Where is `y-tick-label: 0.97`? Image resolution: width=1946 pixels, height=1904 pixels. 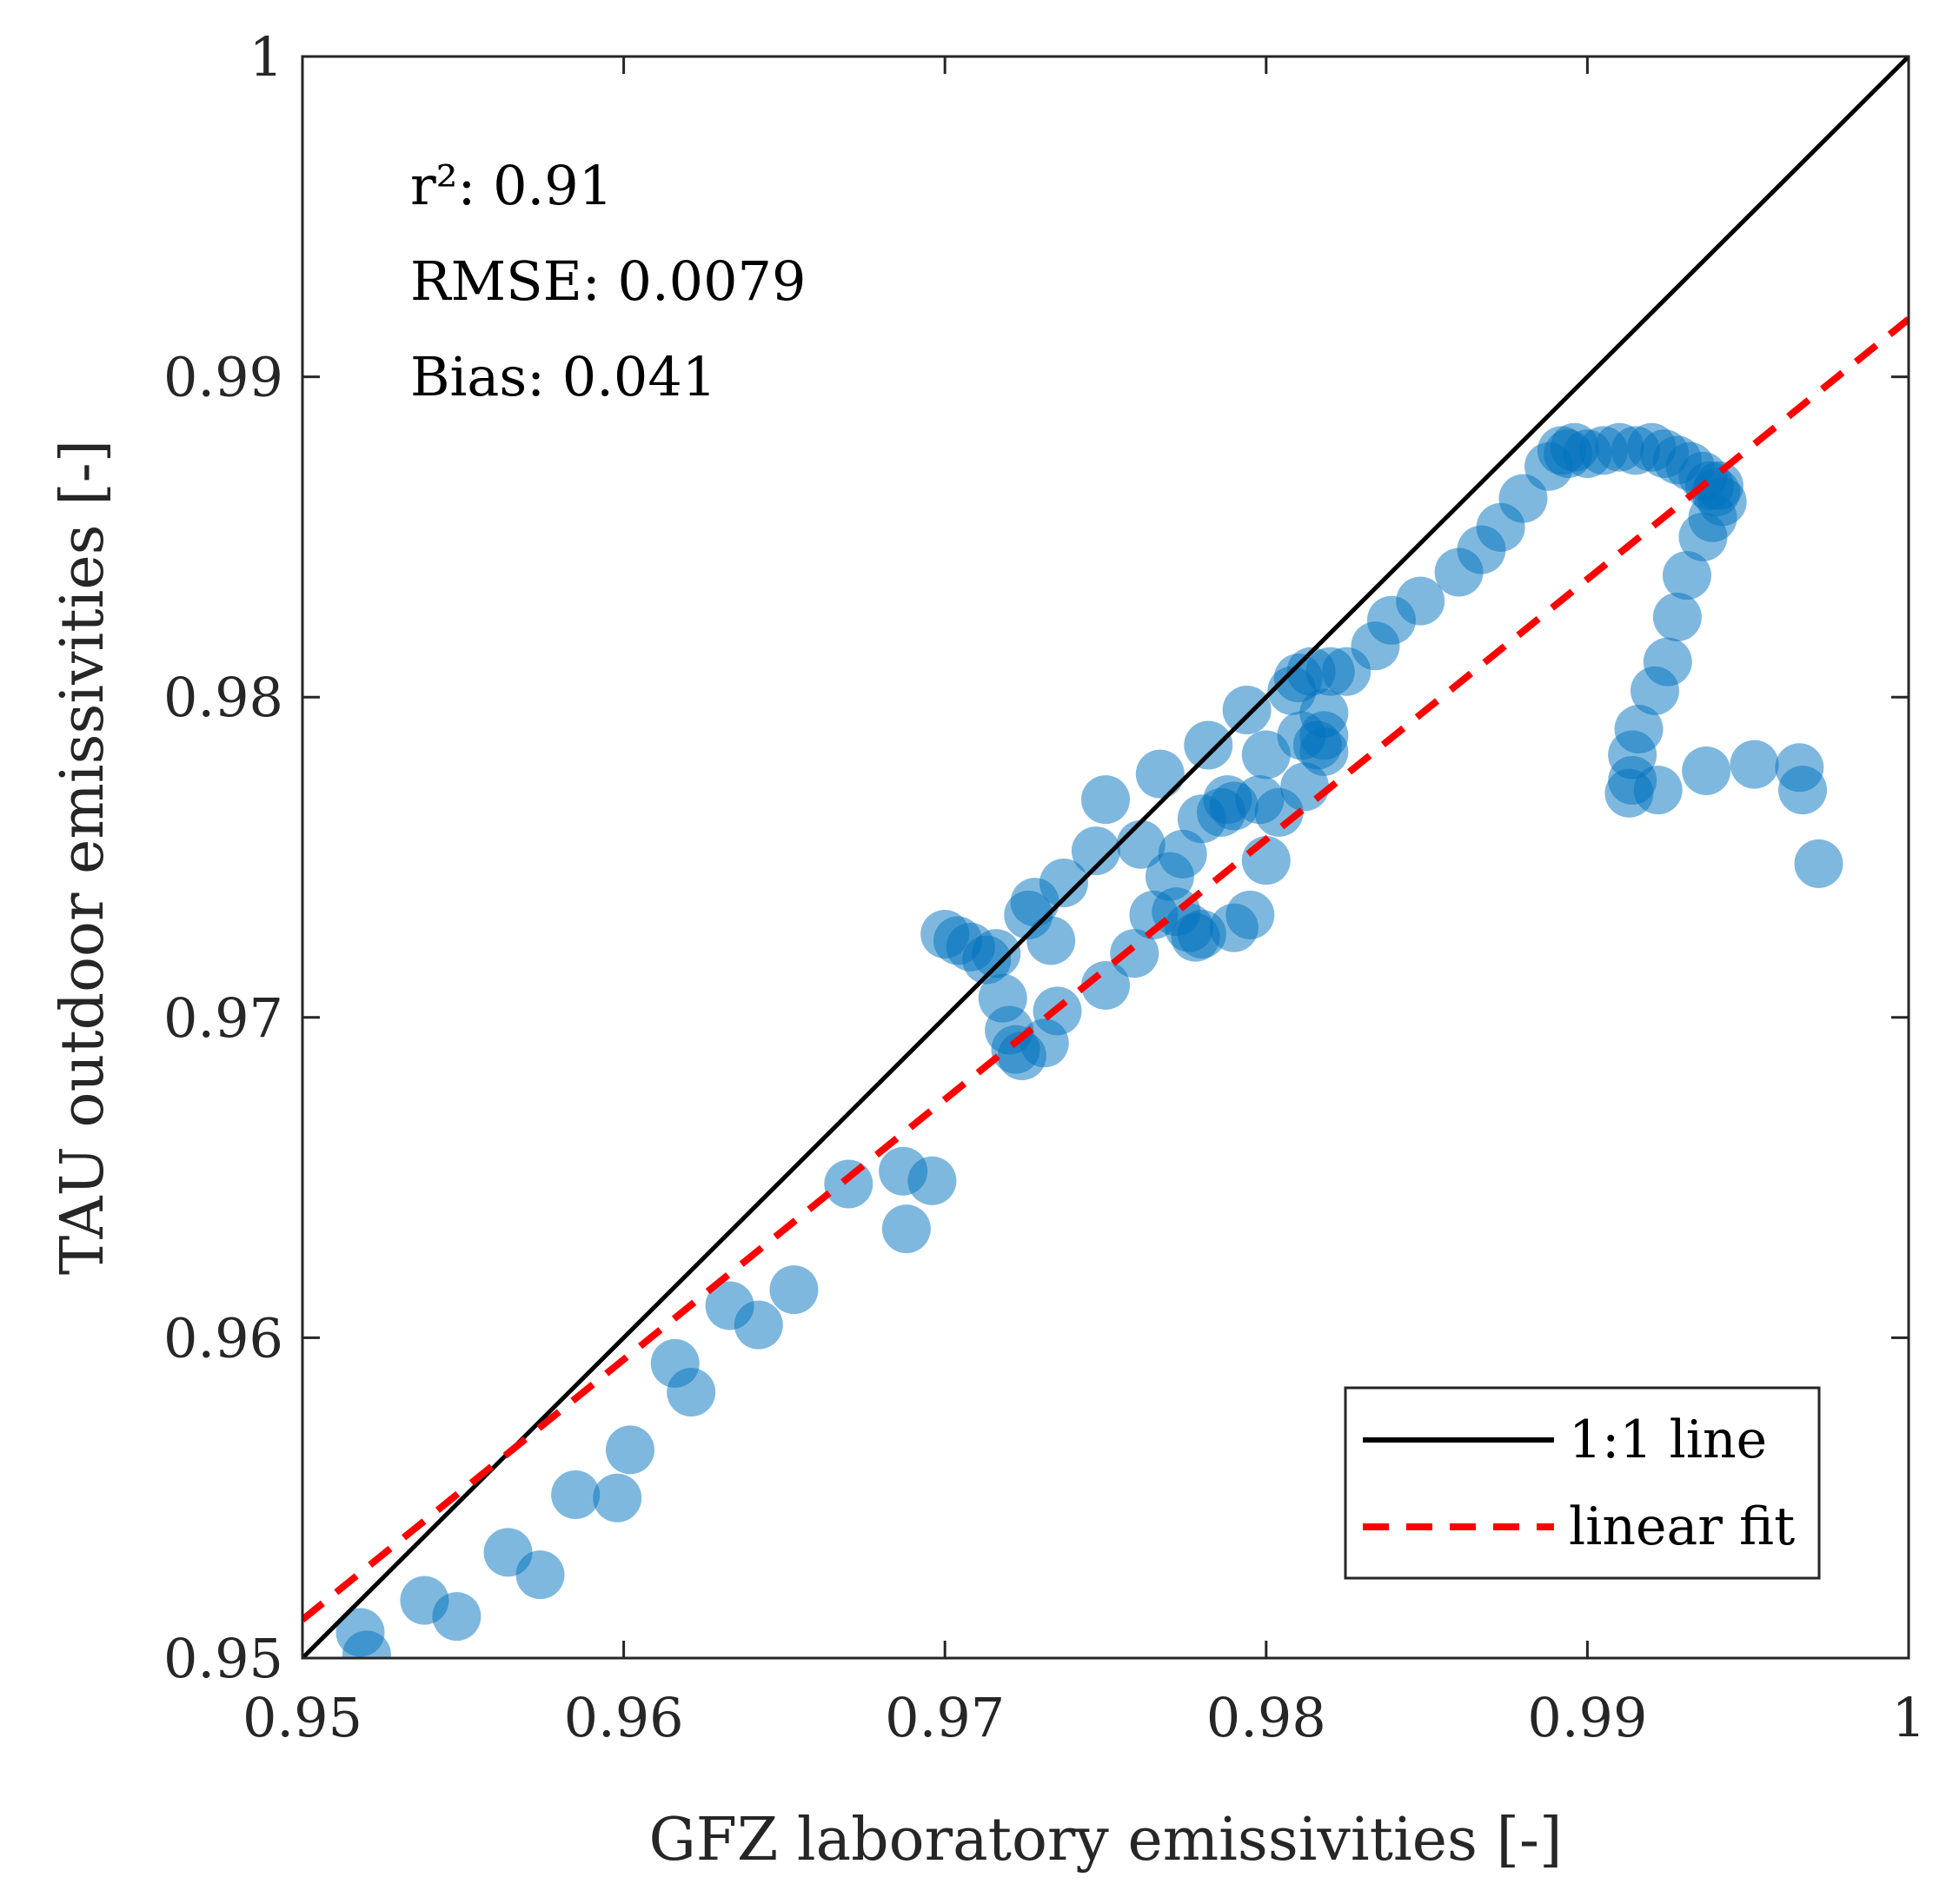
y-tick-label: 0.97 is located at coordinates (223, 1018).